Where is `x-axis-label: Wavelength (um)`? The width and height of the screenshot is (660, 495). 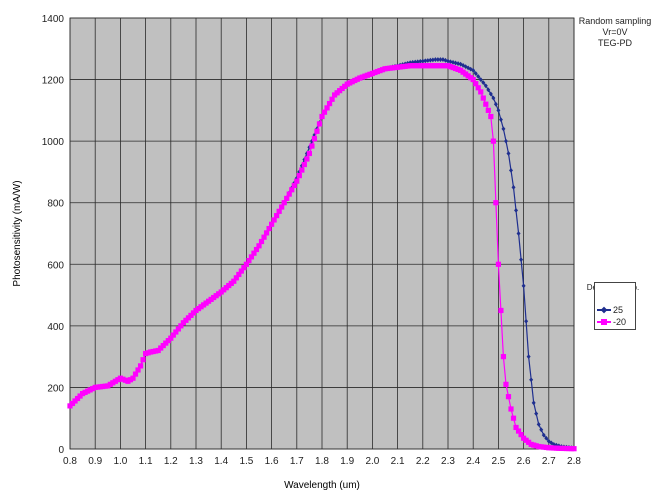
x-axis-label: Wavelength (um) is located at coordinates (322, 485).